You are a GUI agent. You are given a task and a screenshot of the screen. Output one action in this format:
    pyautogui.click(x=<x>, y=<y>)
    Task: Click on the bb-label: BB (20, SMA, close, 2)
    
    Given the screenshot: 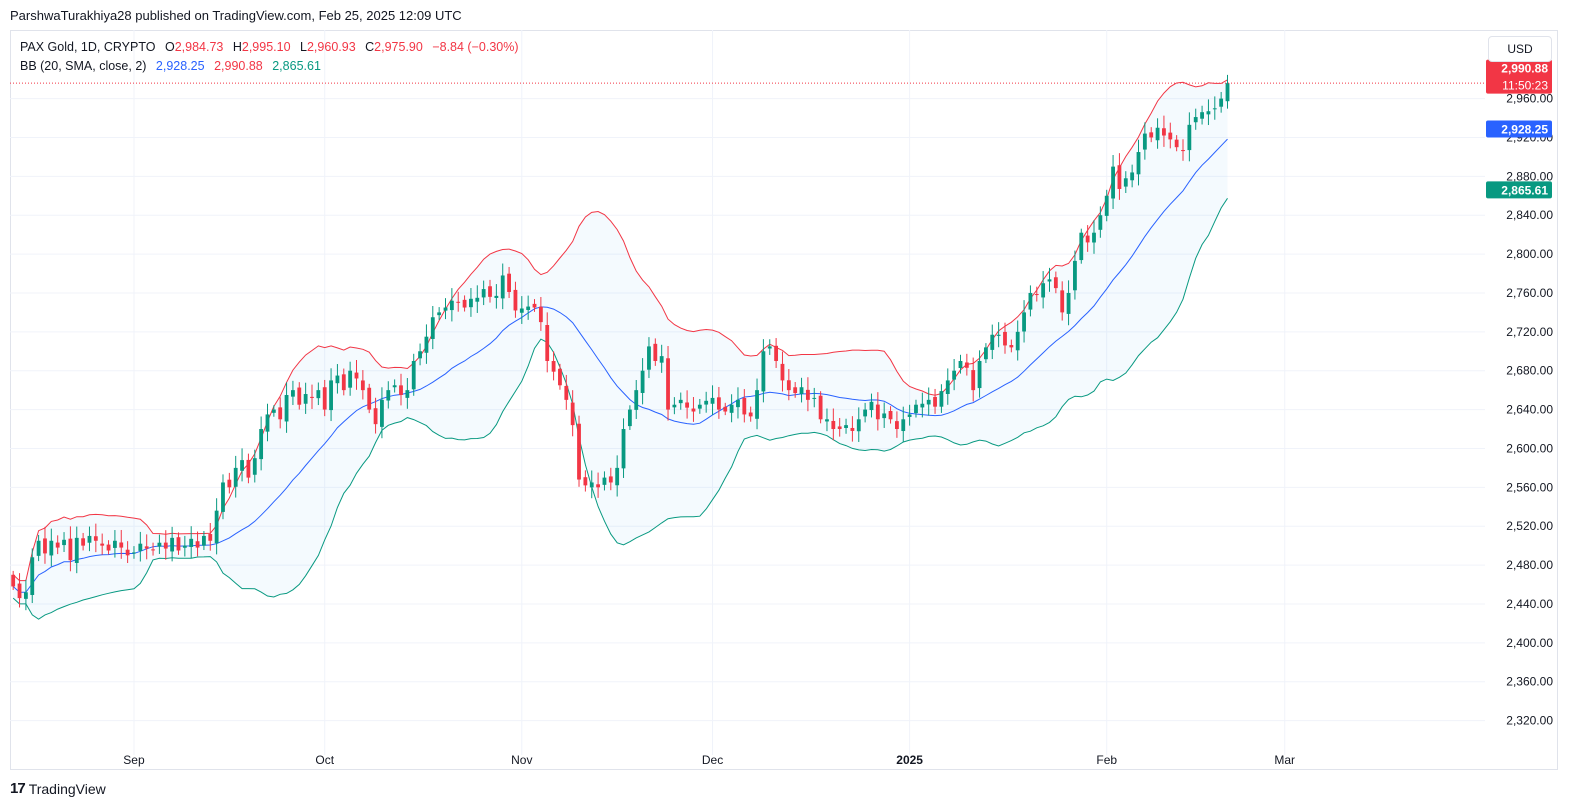 What is the action you would take?
    pyautogui.click(x=83, y=66)
    